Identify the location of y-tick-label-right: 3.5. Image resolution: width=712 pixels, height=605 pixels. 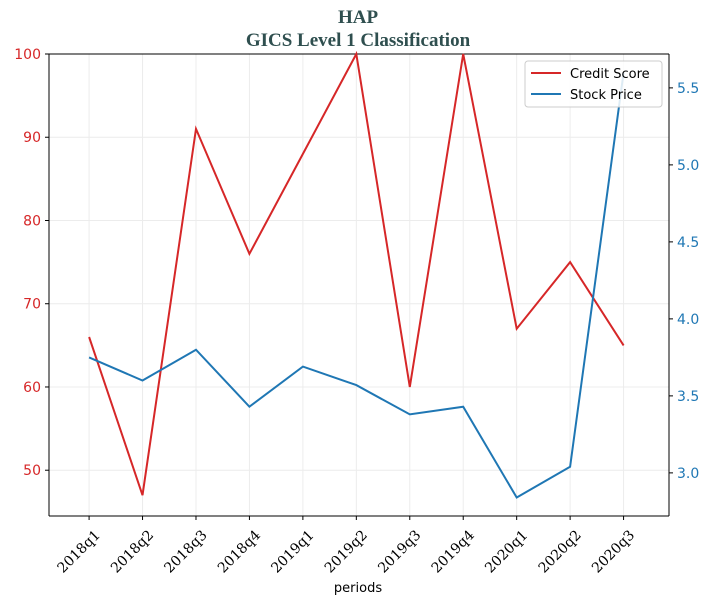
(688, 397).